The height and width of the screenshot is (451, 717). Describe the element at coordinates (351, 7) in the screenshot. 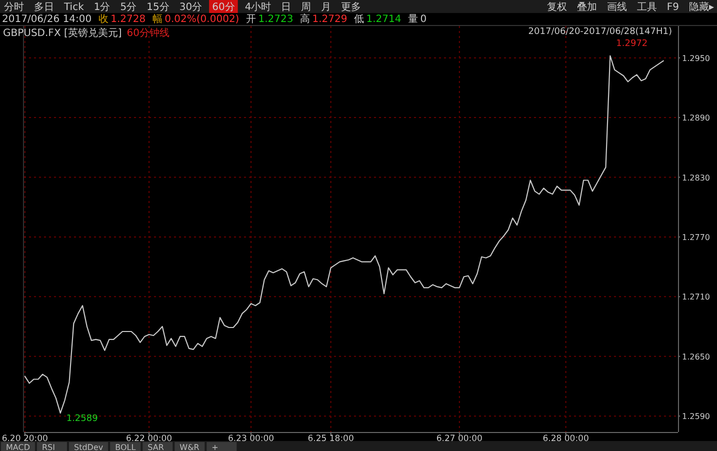

I see `text: 更多` at that location.